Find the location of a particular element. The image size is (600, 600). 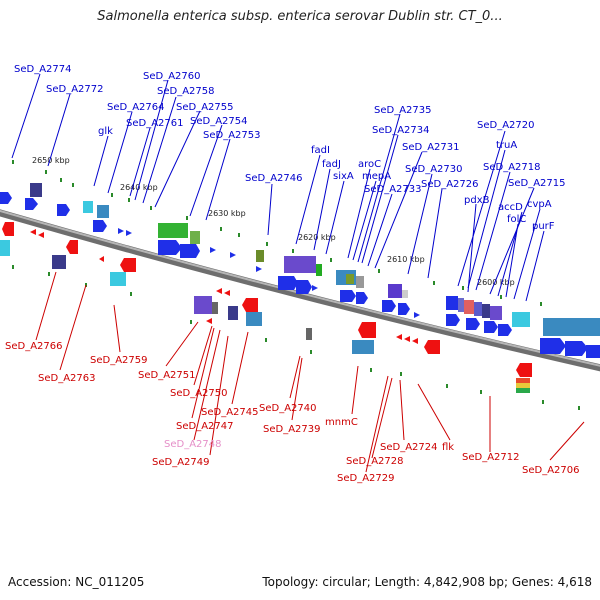

gene-label: aroC is located at coordinates (369, 164).